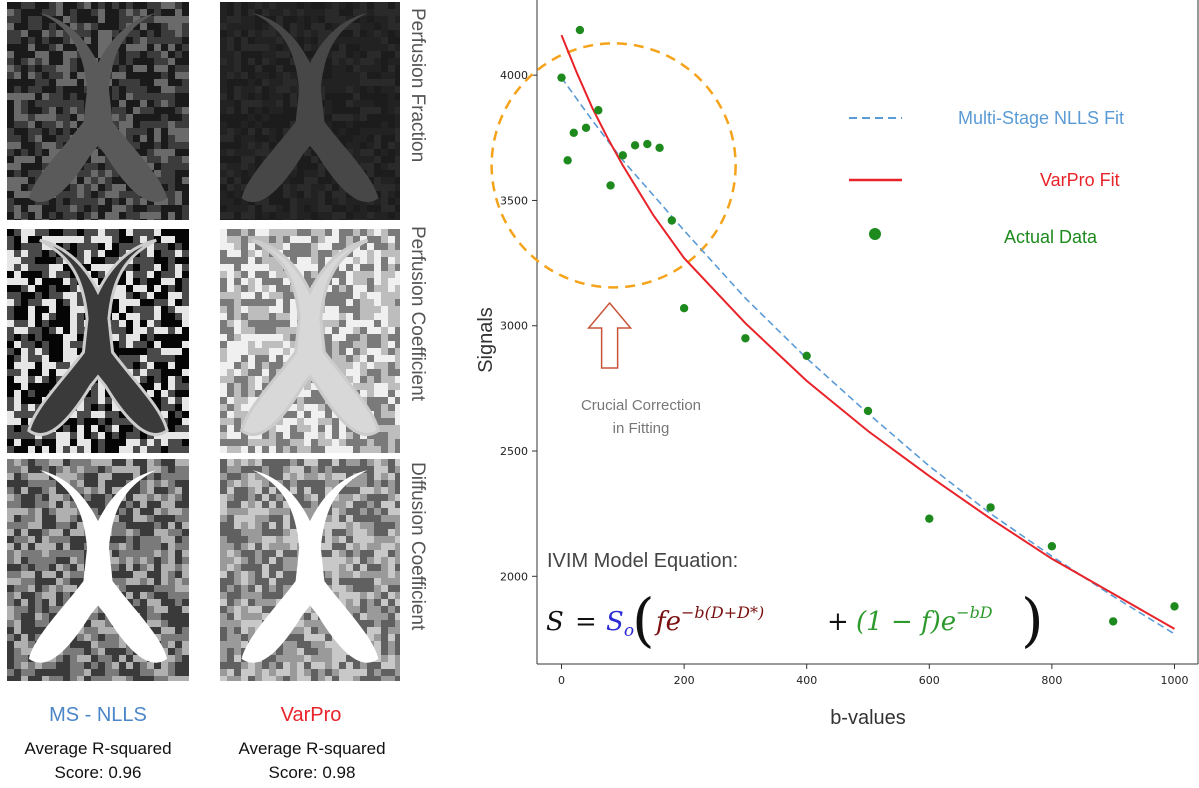 This screenshot has width=1199, height=788. I want to click on annotation-line-1: Crucial Correction, so click(641, 405).